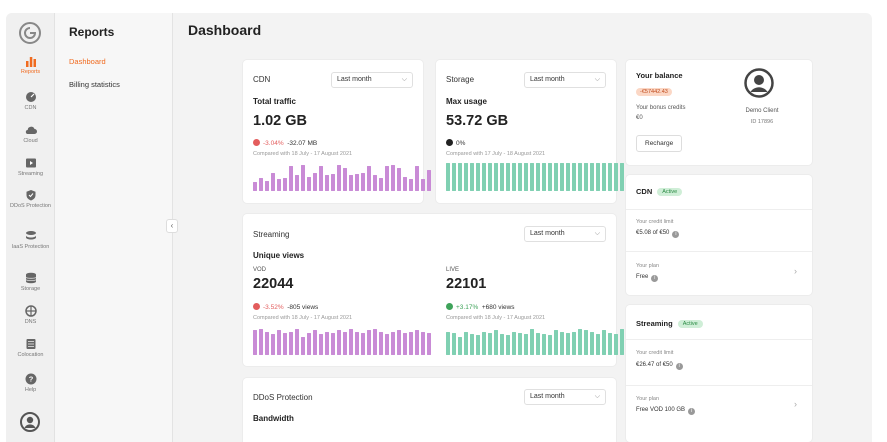 Image resolution: width=887 pixels, height=442 pixels. I want to click on page-title: Dashboard, so click(225, 30).